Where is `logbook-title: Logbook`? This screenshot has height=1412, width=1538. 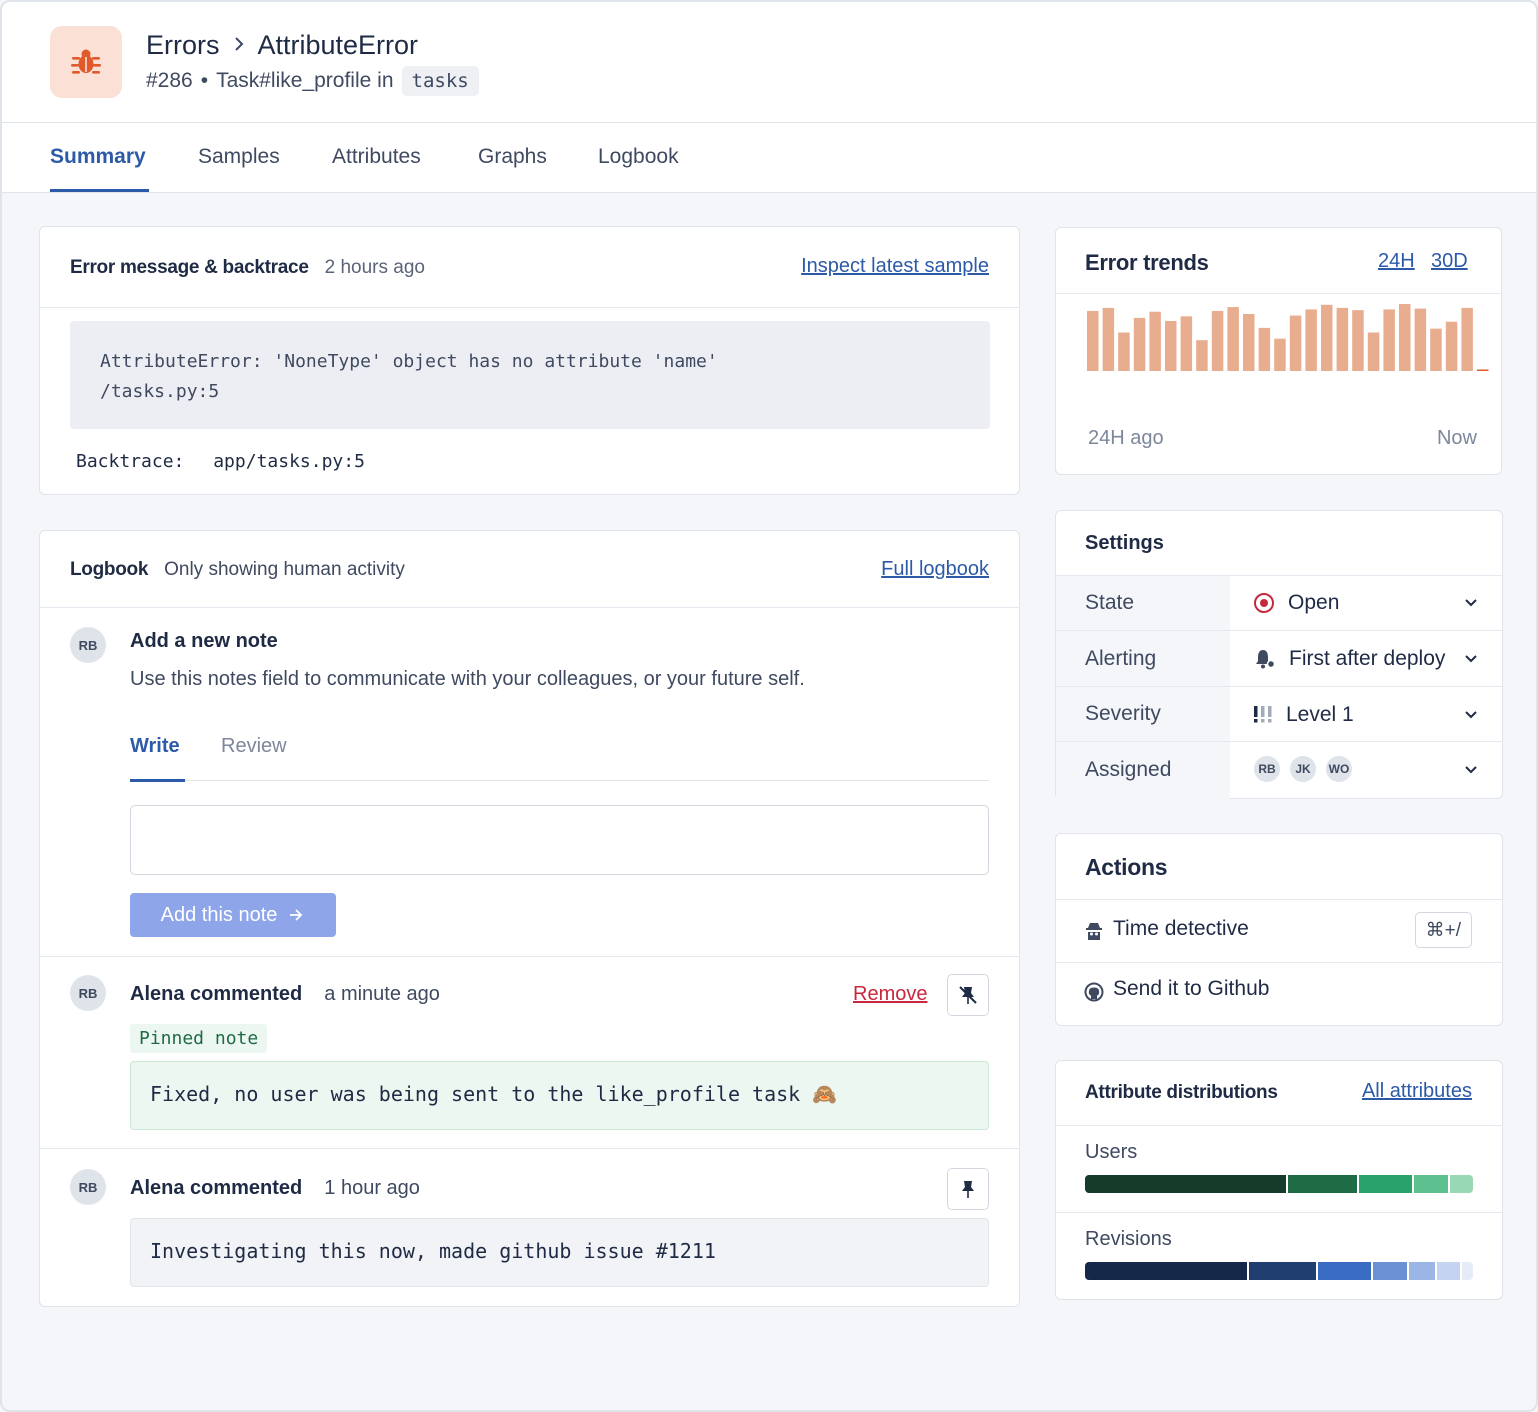 logbook-title: Logbook is located at coordinates (109, 569).